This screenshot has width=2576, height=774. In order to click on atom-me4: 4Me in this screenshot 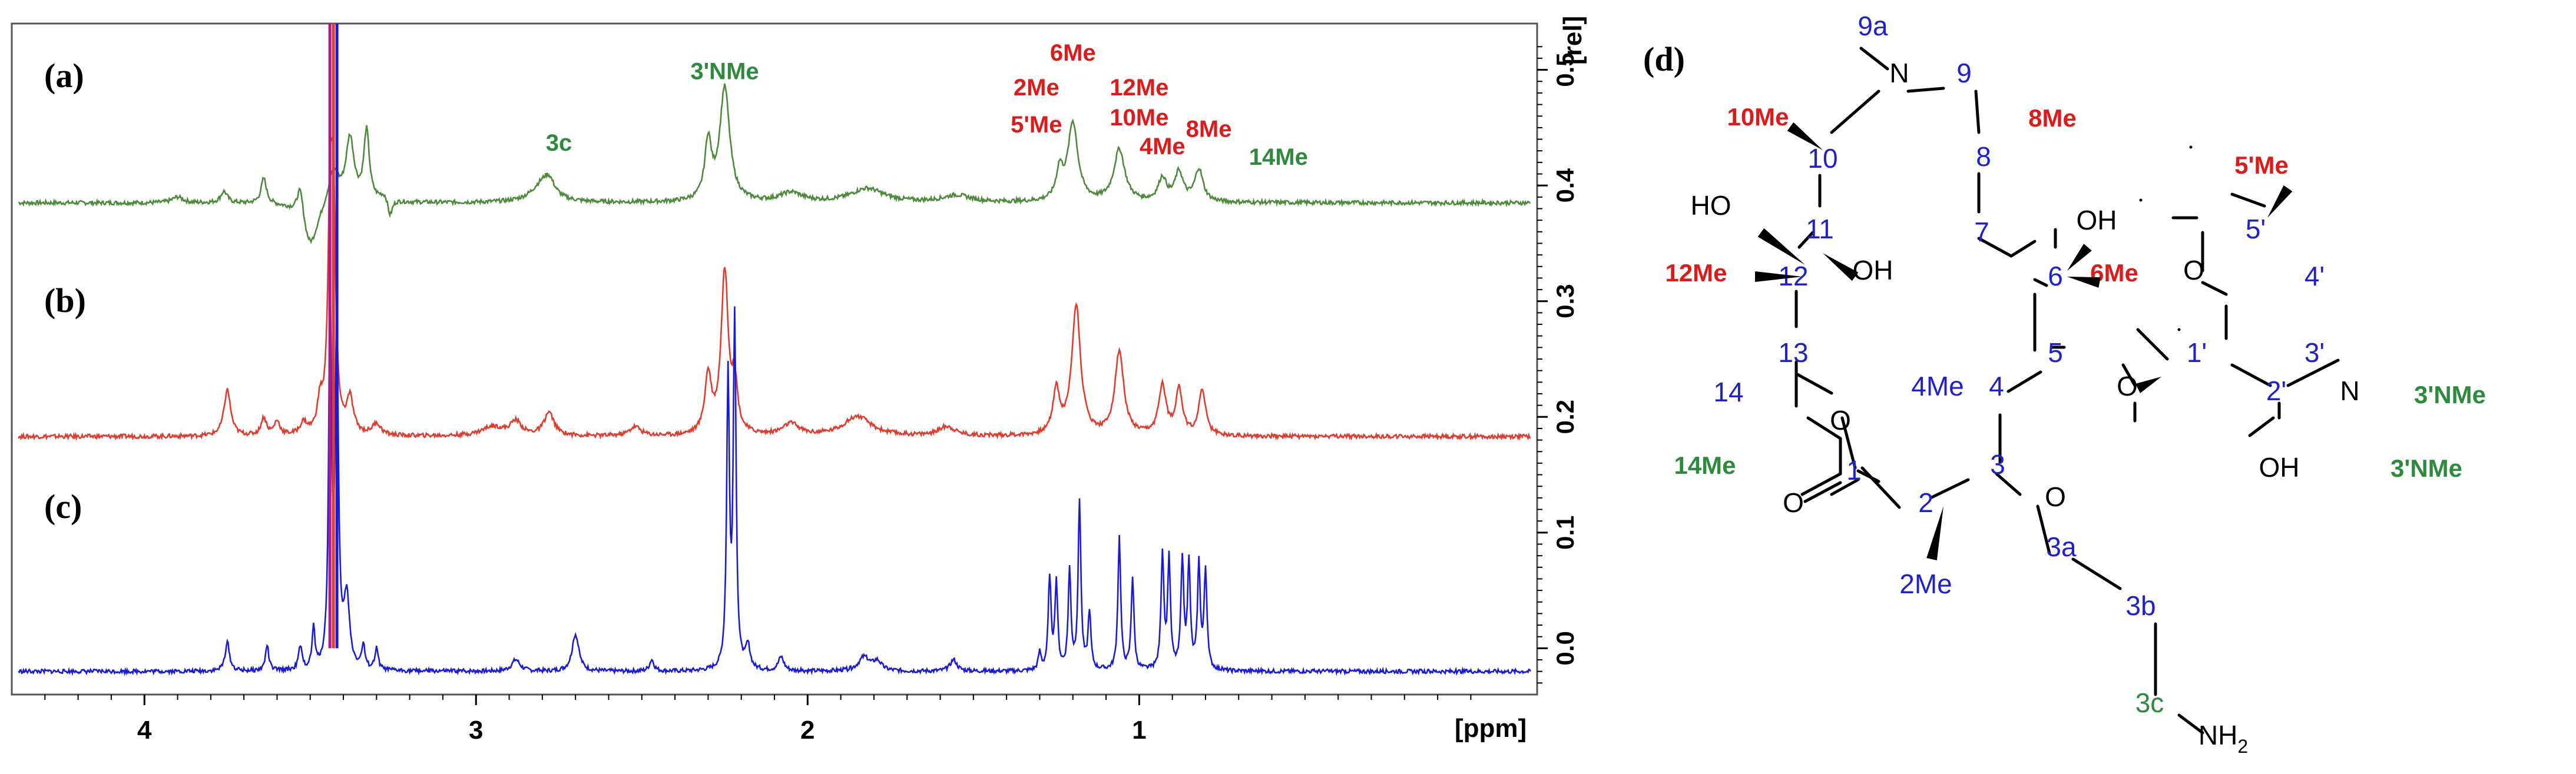, I will do `click(1937, 386)`.